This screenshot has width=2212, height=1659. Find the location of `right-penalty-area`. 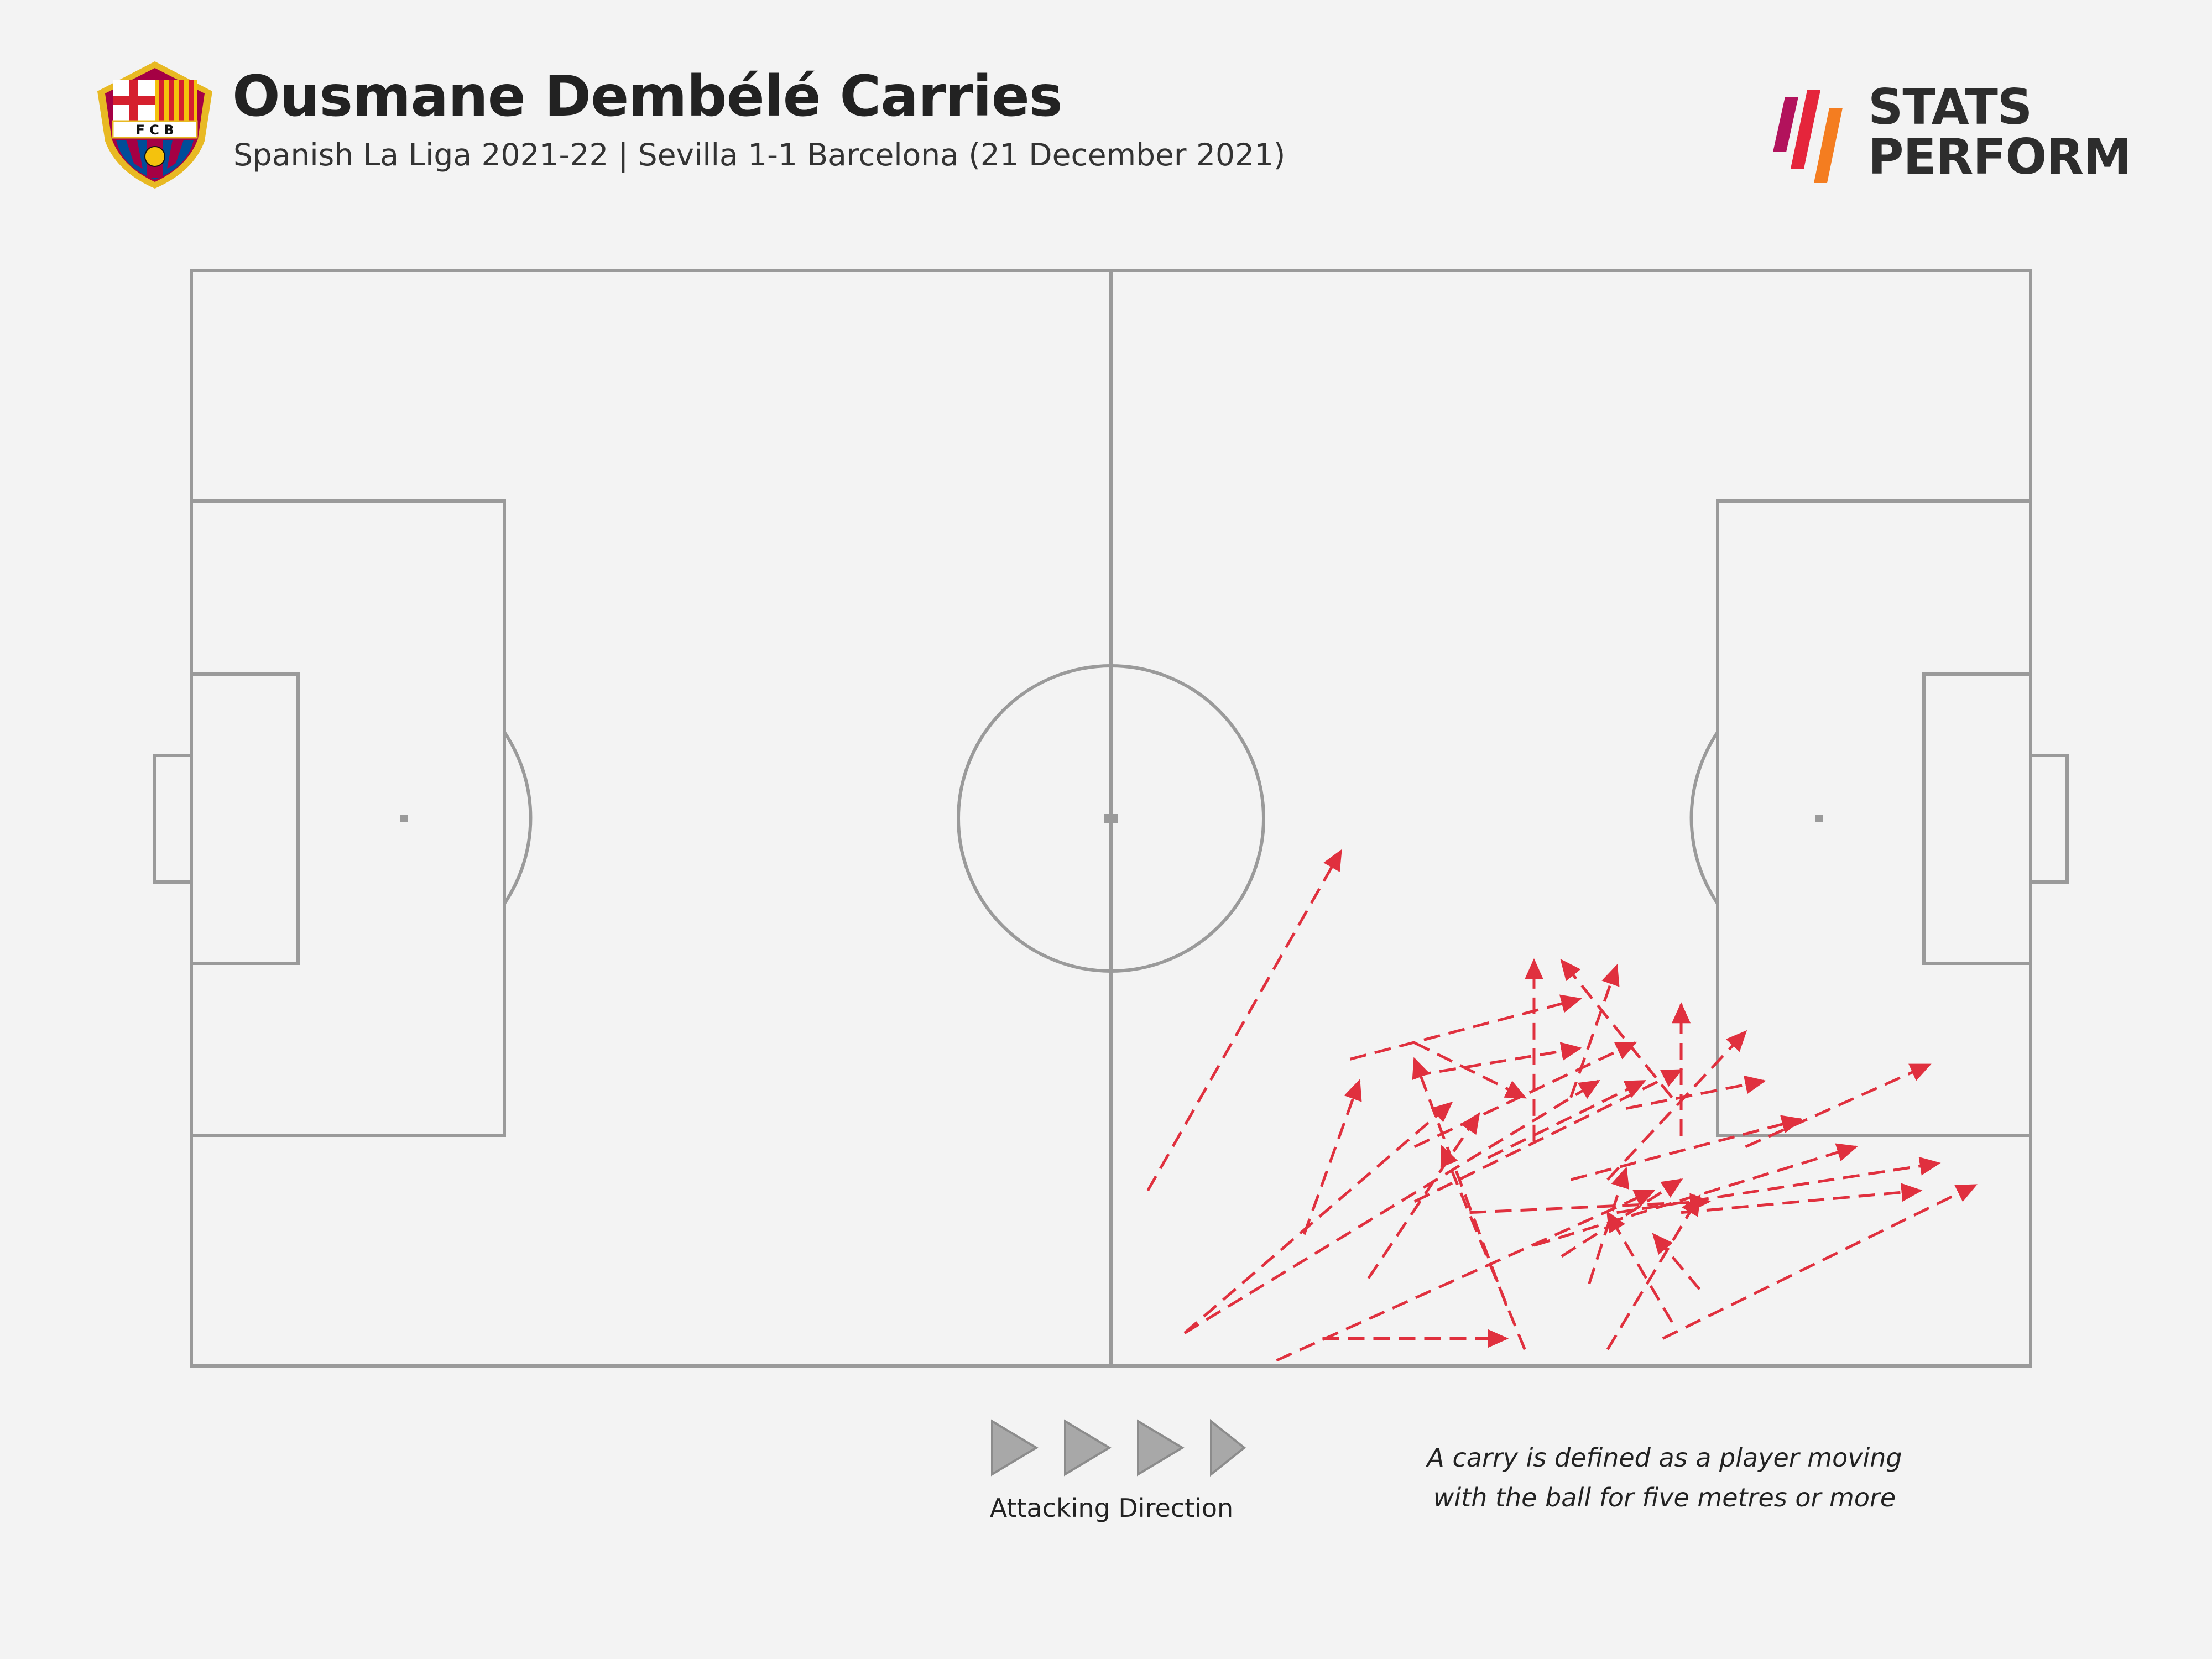

right-penalty-area is located at coordinates (1874, 818).